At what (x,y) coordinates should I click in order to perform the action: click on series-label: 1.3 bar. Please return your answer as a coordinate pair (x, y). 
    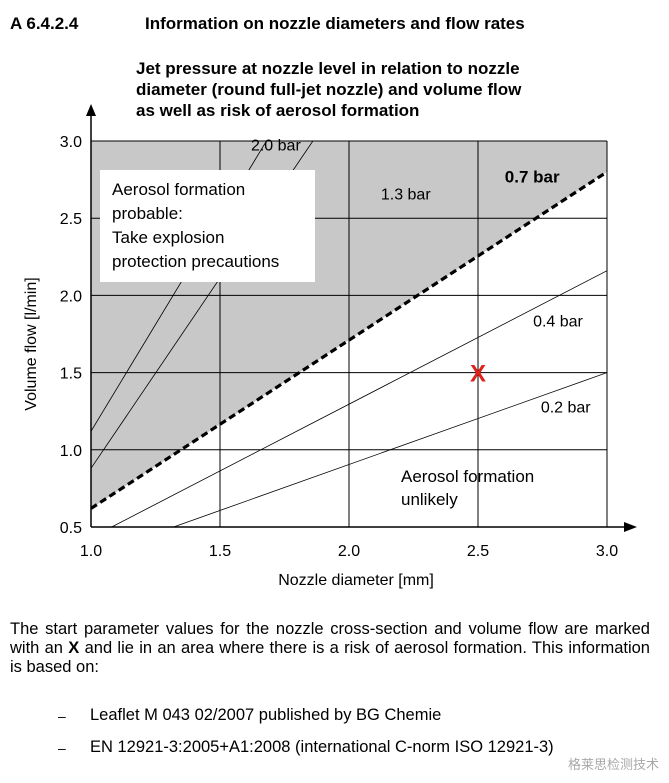
    Looking at the image, I should click on (406, 195).